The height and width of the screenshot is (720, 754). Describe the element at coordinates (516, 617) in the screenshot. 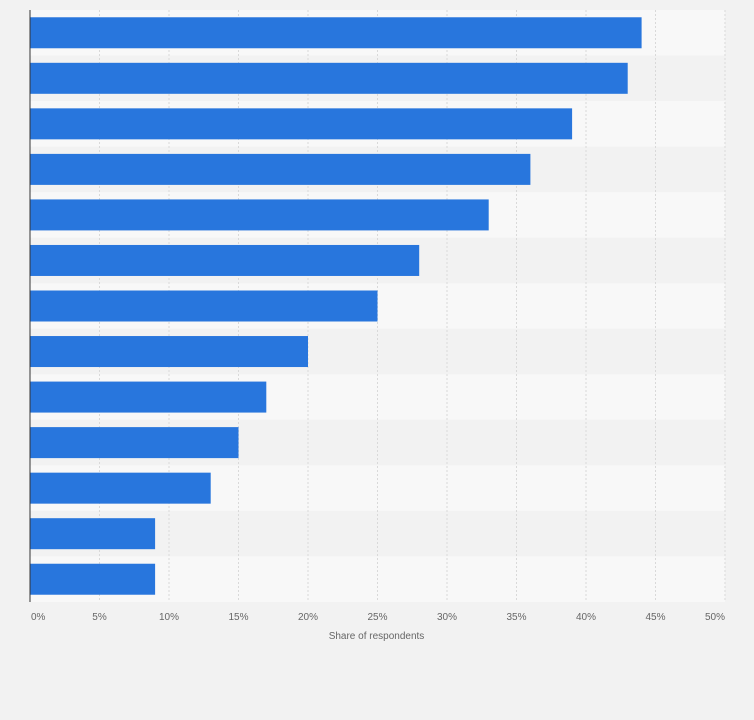

I see `x-tick-label: 35%` at that location.